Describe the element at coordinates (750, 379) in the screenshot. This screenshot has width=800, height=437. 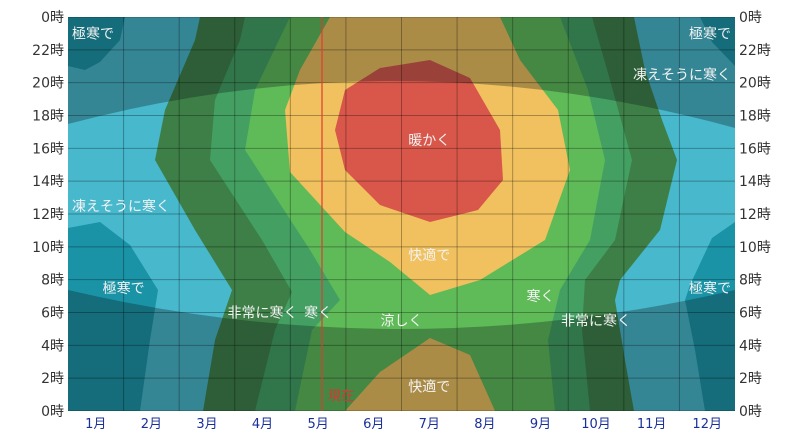
I see `y-tick-label-right: 2時` at that location.